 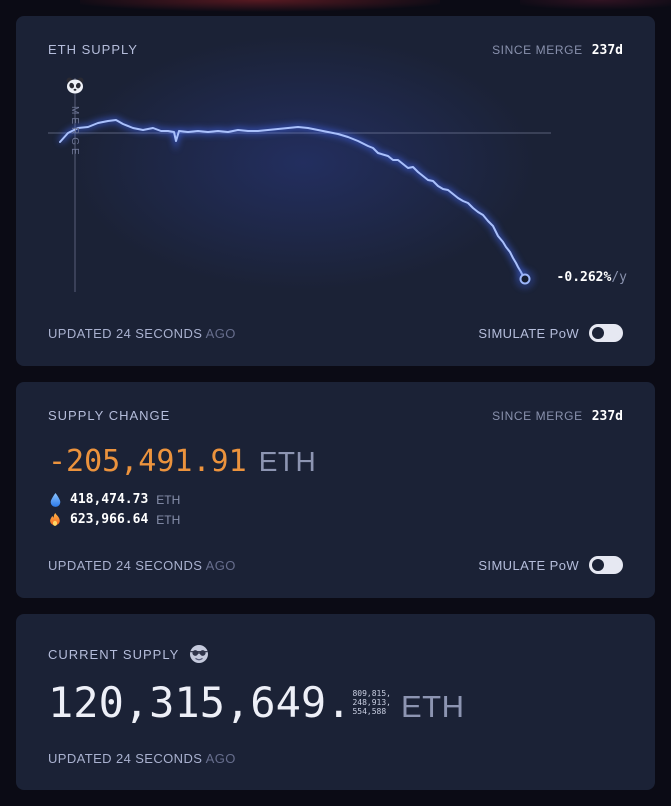 What do you see at coordinates (335, 509) in the screenshot?
I see `supply-flows: 418,474.73 ETH 623,966.64 ETH` at bounding box center [335, 509].